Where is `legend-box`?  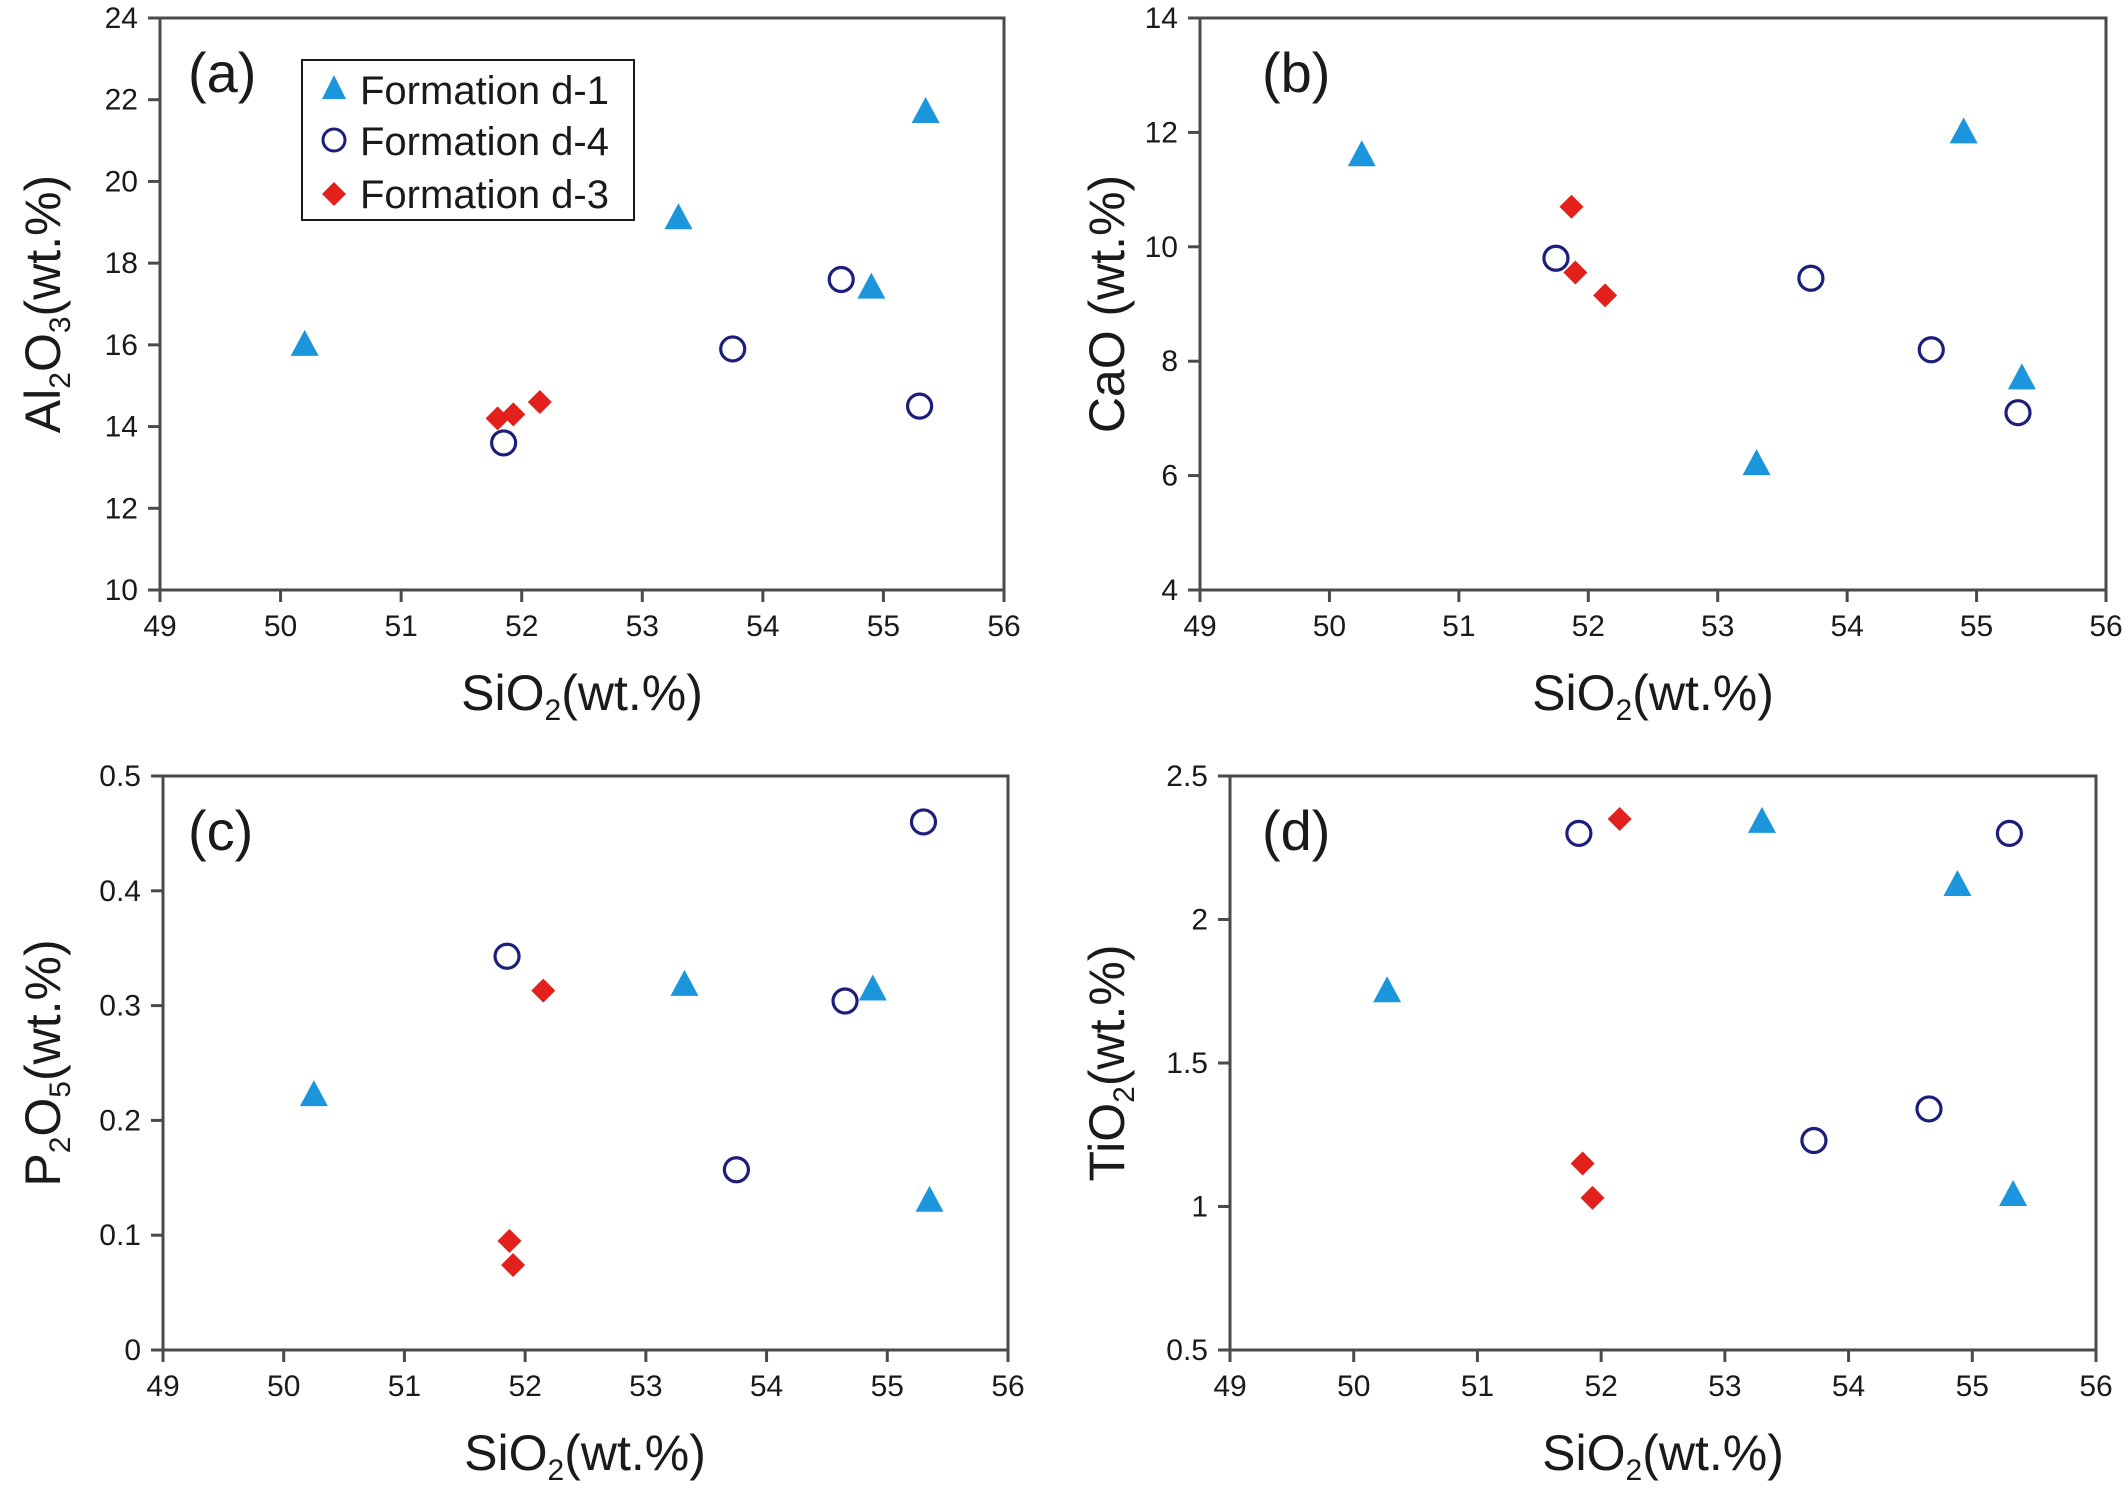 legend-box is located at coordinates (468, 140).